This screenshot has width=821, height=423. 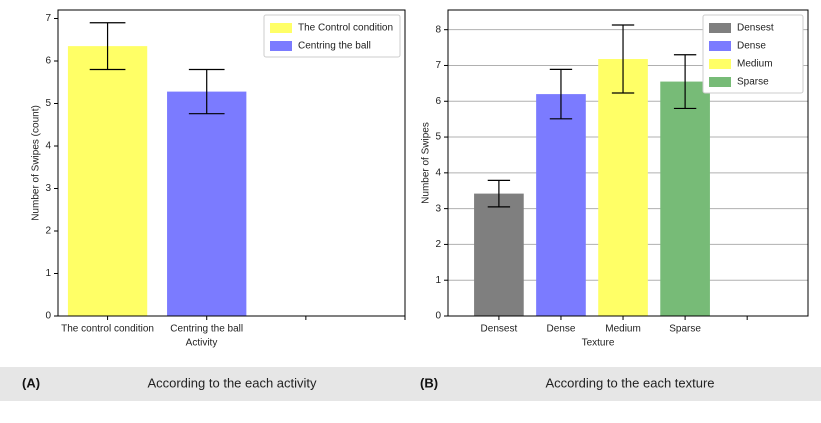 I want to click on x-tick-label: Centring the ball, so click(x=206, y=329).